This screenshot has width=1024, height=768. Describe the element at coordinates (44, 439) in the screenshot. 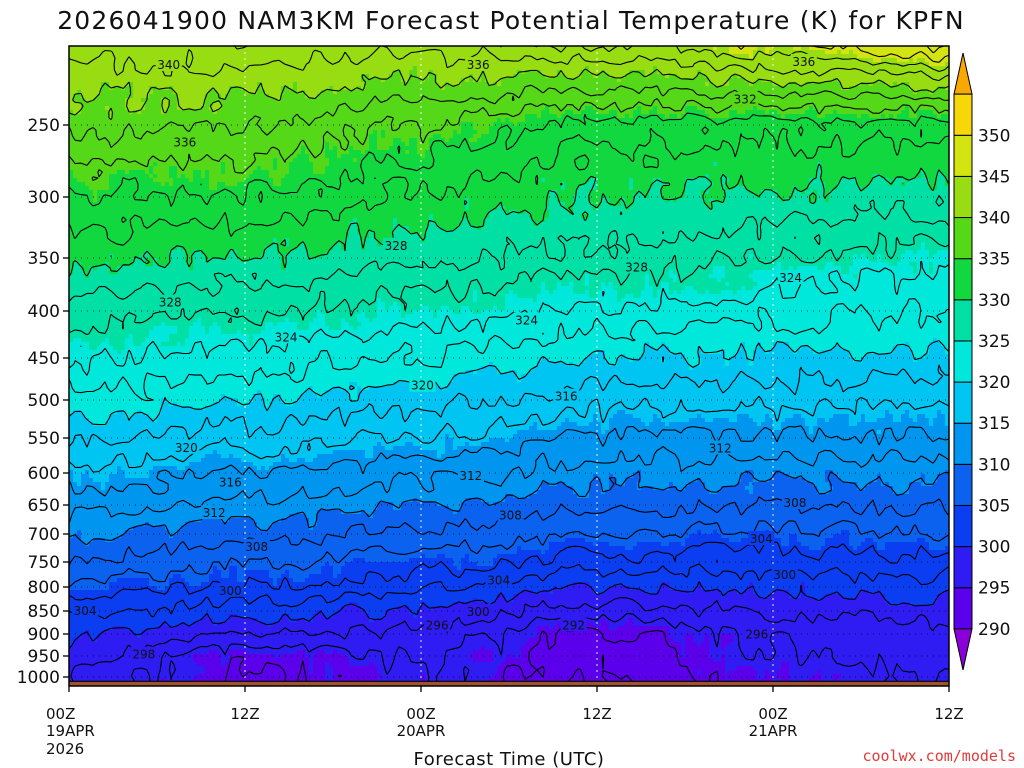

I see `y-tick-label: 550` at that location.